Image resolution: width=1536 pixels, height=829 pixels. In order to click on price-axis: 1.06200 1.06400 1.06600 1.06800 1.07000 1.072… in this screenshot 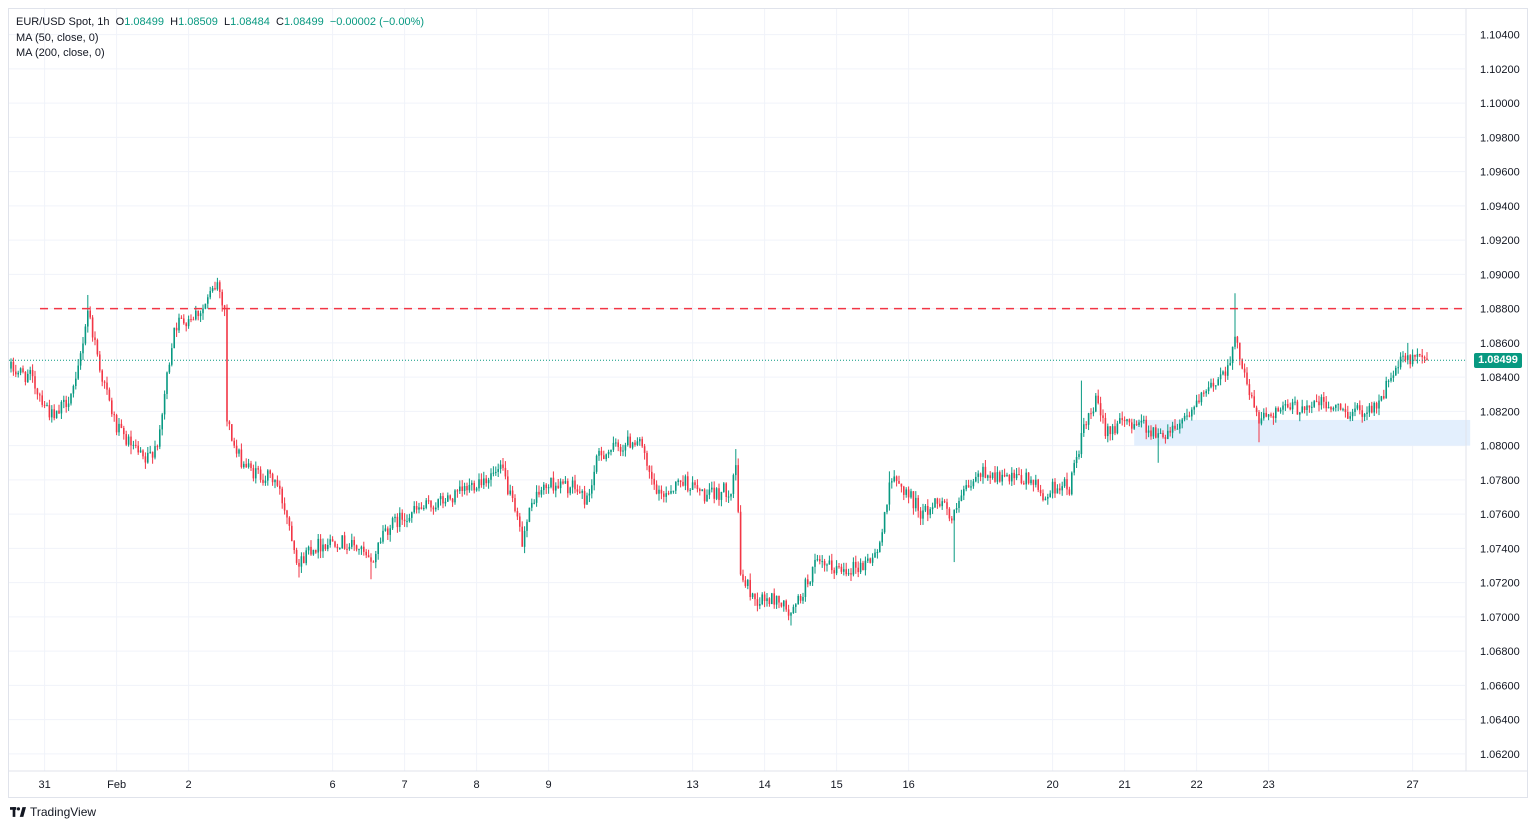, I will do `click(1492, 390)`.